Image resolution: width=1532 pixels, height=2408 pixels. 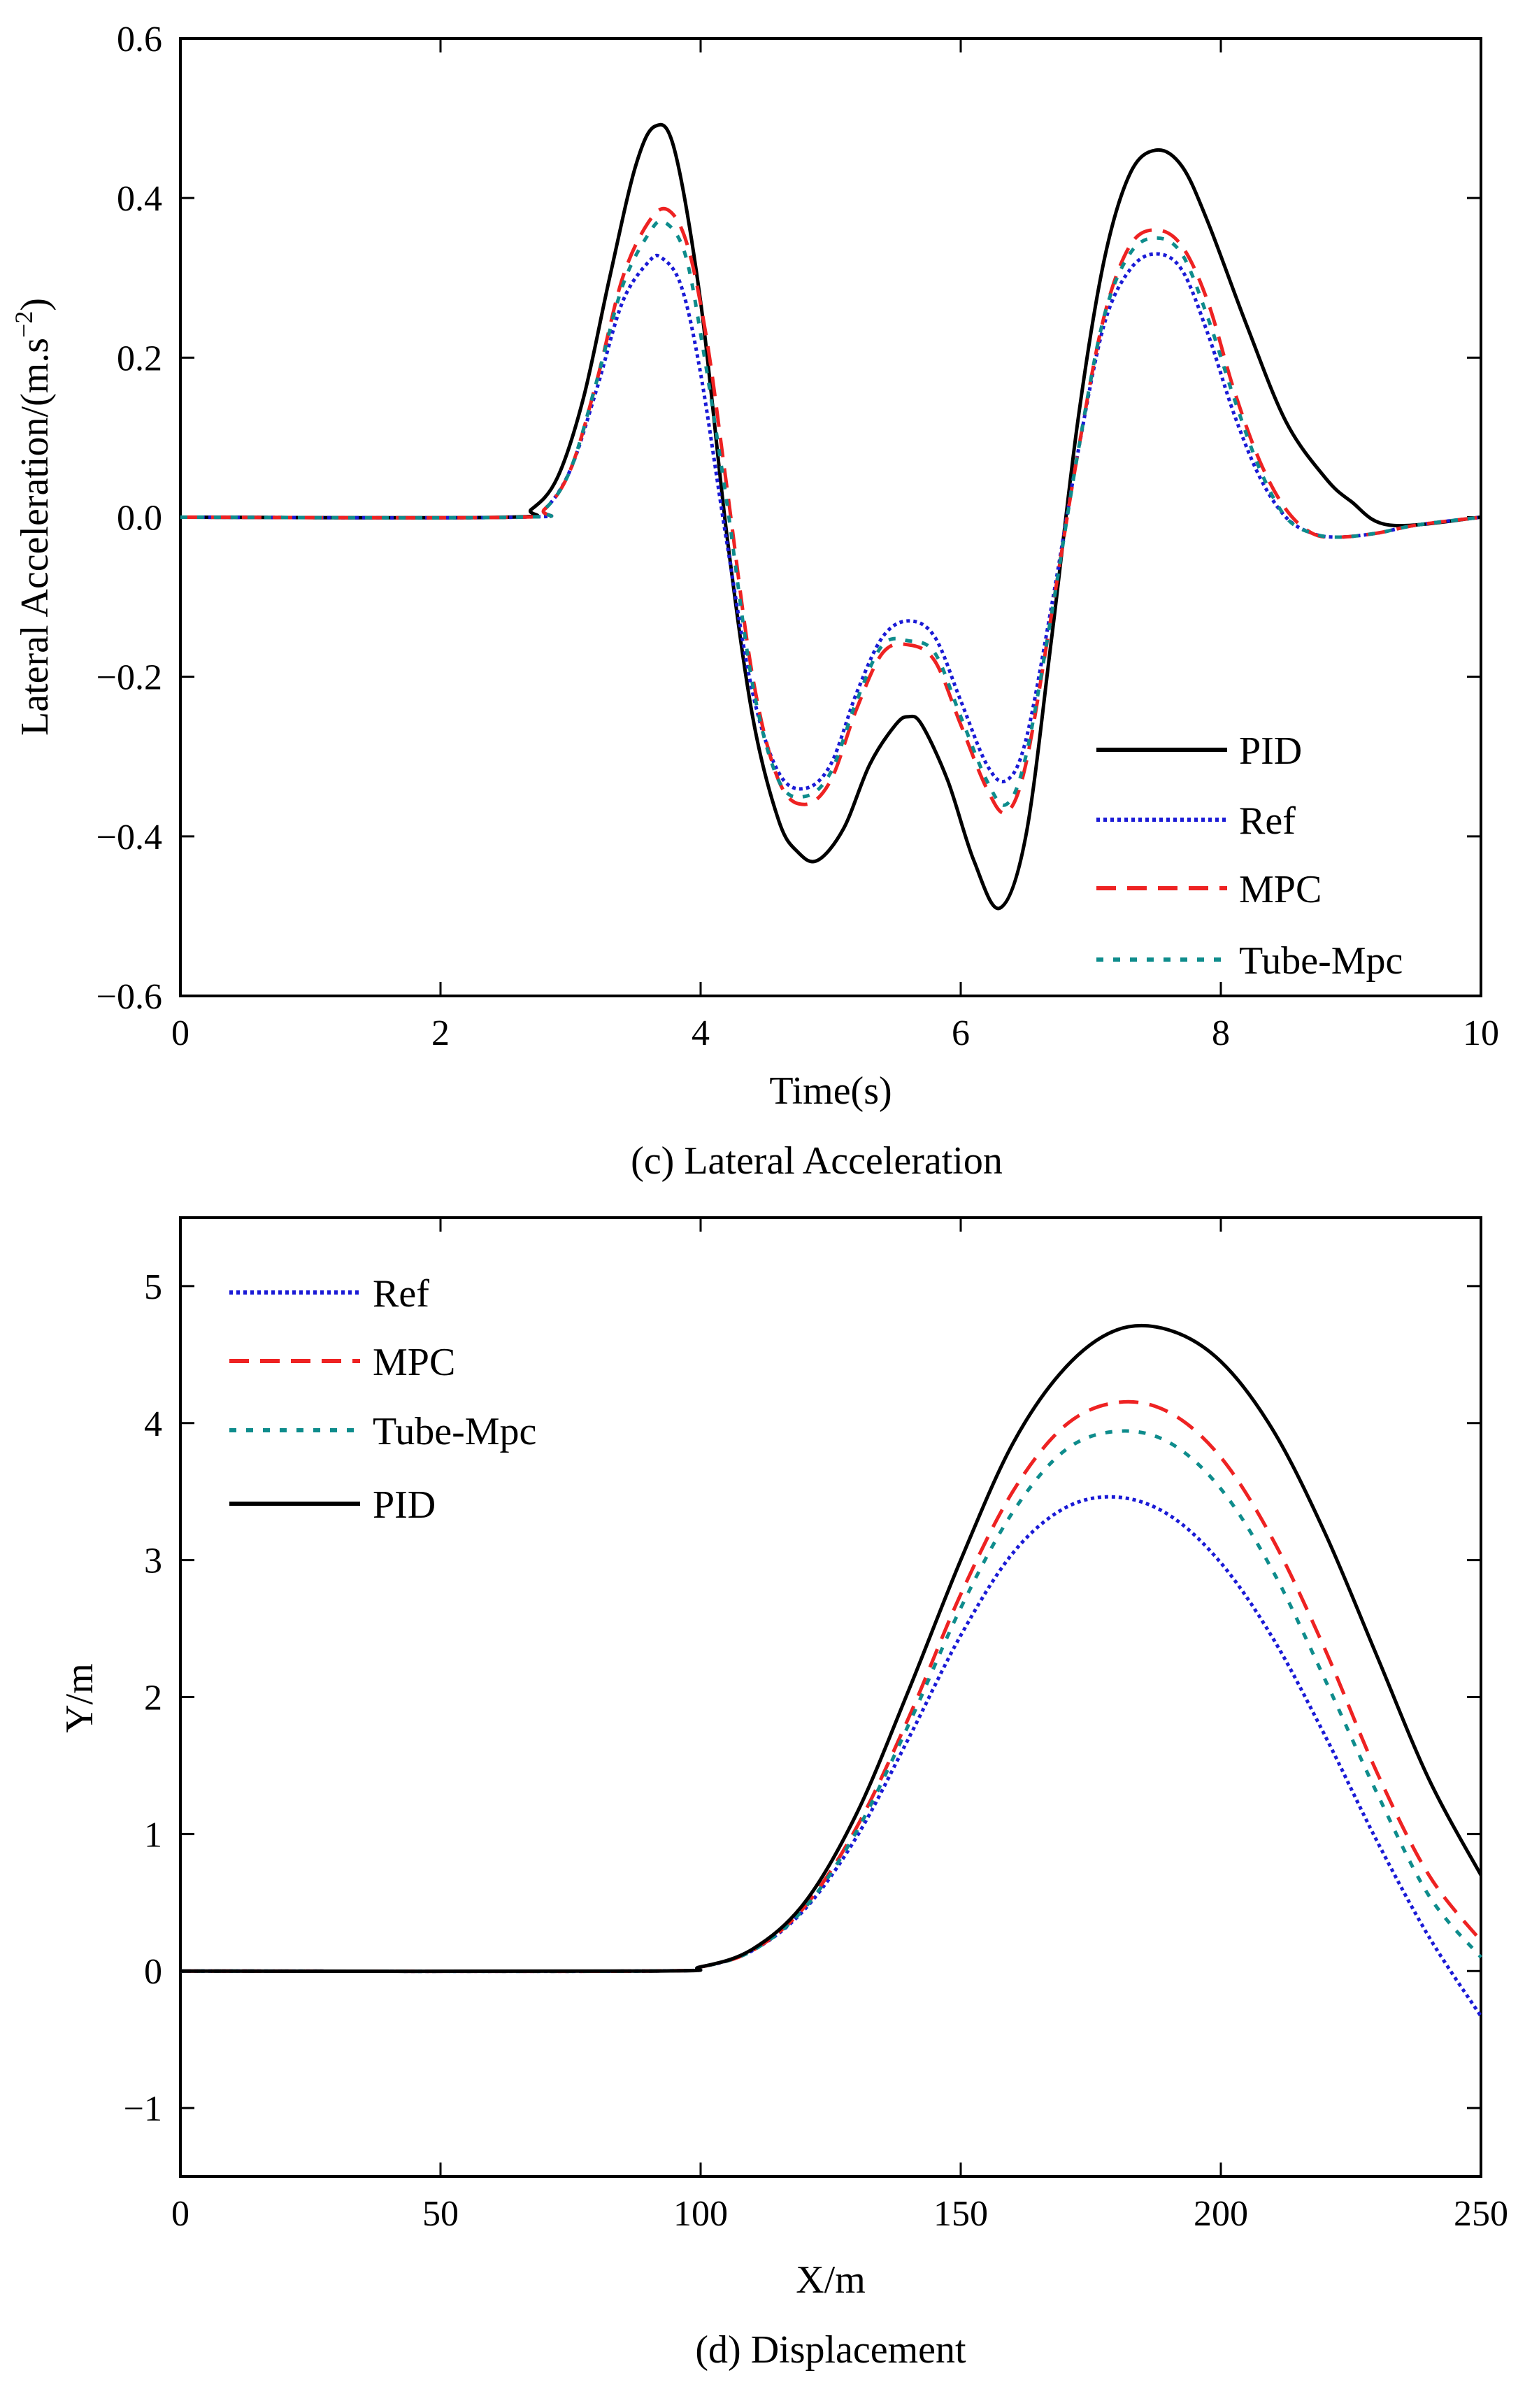 I want to click on x-tick-label: 100, so click(x=700, y=2214).